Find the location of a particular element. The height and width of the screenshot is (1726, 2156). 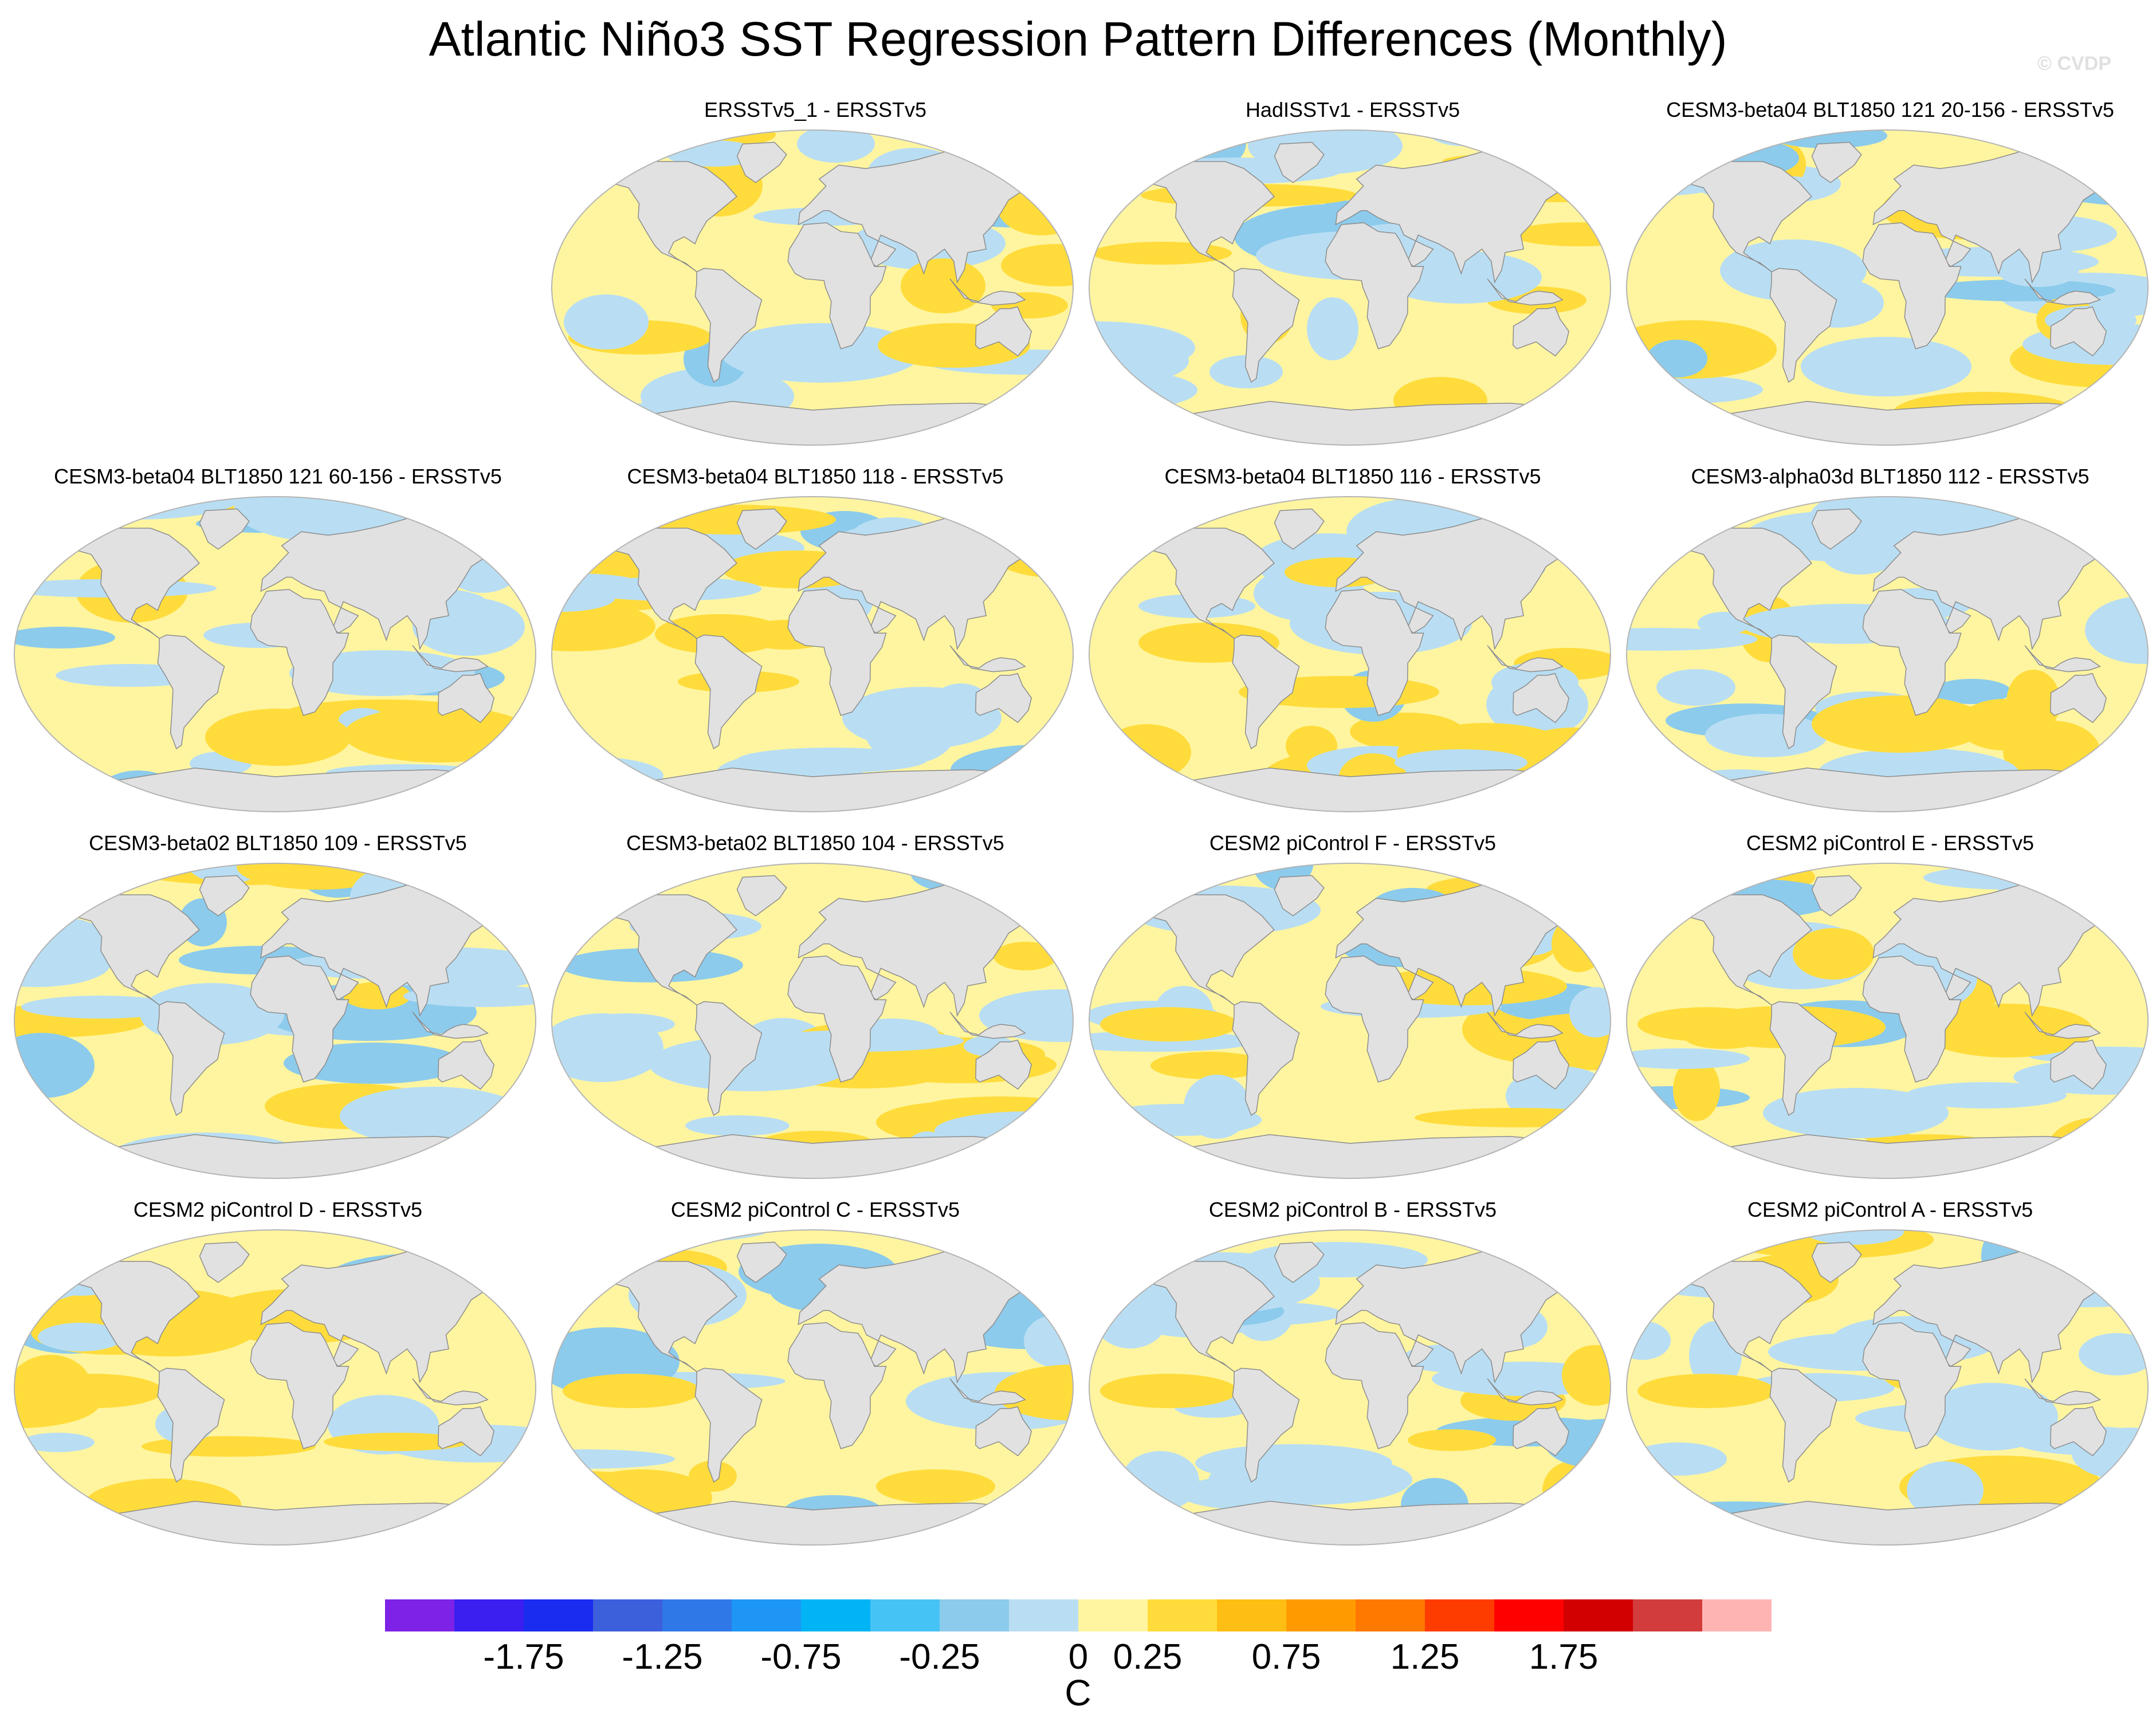

panel-title: ERSSTv5_1 - ERSSTv5 is located at coordinates (815, 109).